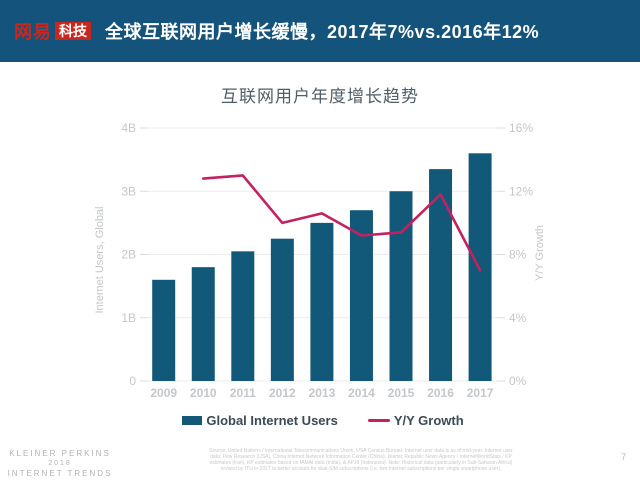 The width and height of the screenshot is (640, 480). What do you see at coordinates (521, 191) in the screenshot?
I see `svg-text: 12%` at bounding box center [521, 191].